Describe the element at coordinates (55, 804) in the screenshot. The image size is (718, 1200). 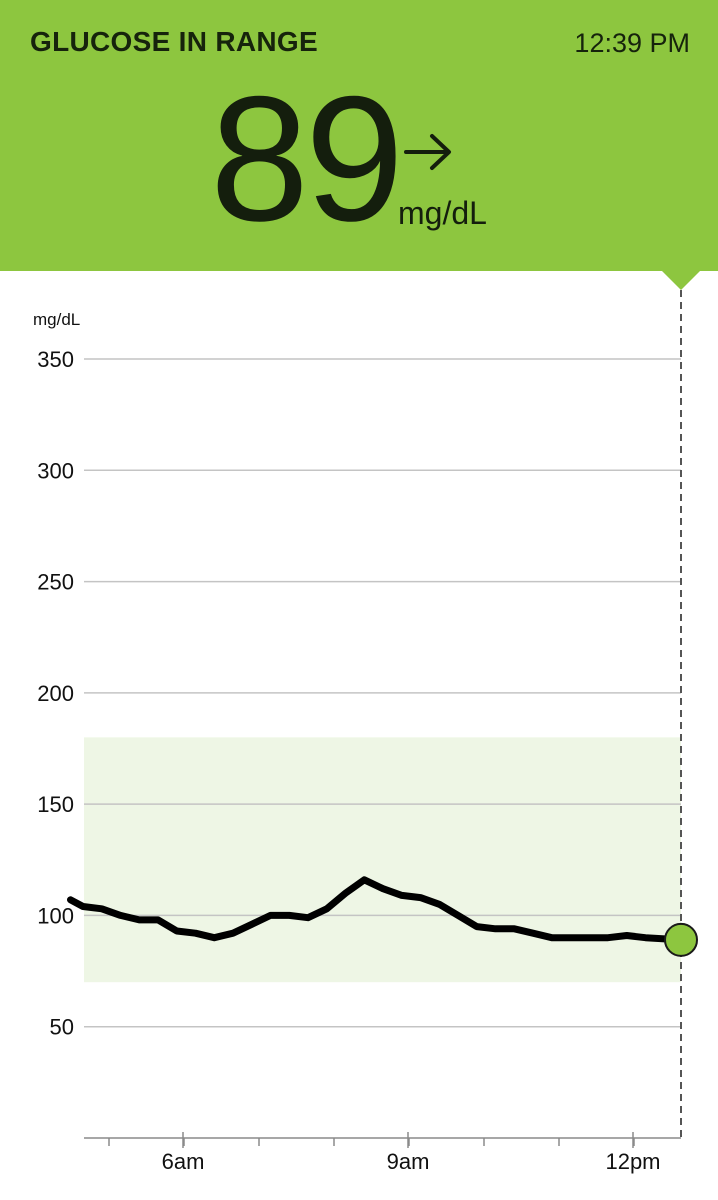
I see `y-tick-label: 150` at that location.